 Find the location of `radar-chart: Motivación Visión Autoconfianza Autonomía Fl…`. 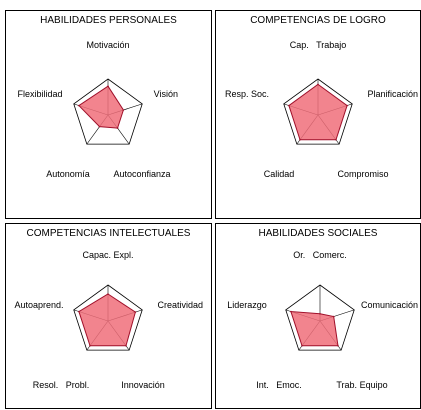

radar-chart: Motivación Visión Autoconfianza Autonomía Fl… is located at coordinates (97, 109).